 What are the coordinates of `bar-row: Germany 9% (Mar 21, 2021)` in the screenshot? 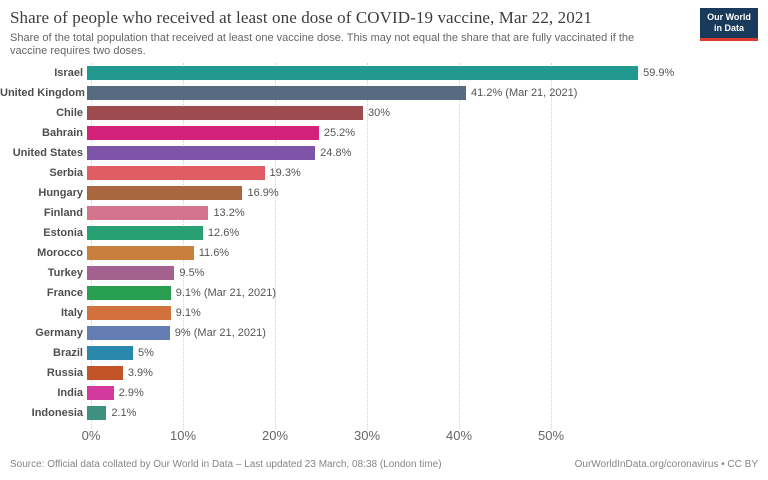 It's located at (384, 333).